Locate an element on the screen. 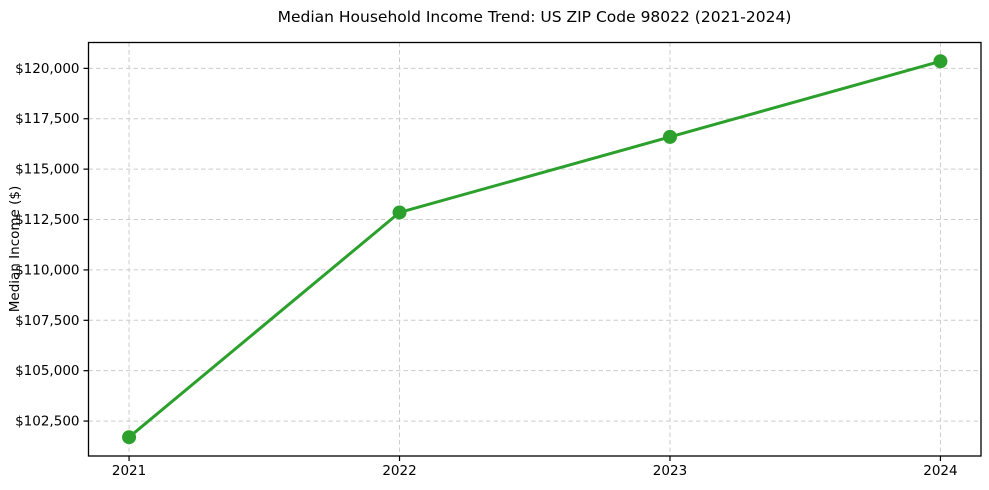  y-tick-label: $102,500 is located at coordinates (47, 422).